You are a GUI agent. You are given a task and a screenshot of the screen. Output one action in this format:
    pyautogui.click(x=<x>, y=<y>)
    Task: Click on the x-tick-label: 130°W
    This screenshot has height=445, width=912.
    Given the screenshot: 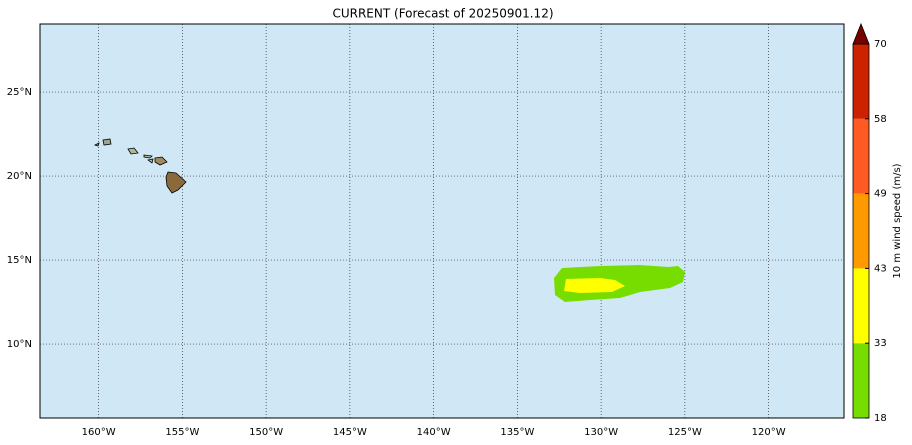 What is the action you would take?
    pyautogui.click(x=601, y=432)
    